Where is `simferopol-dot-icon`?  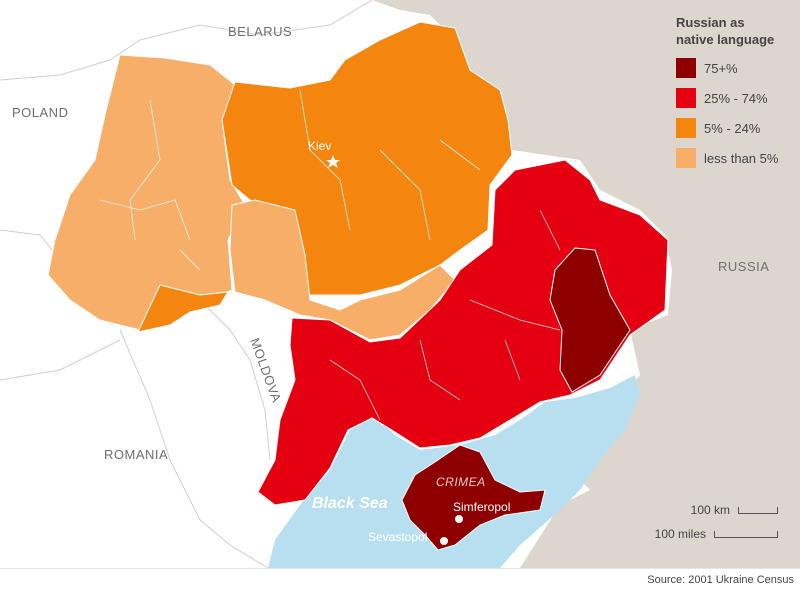
simferopol-dot-icon is located at coordinates (459, 519).